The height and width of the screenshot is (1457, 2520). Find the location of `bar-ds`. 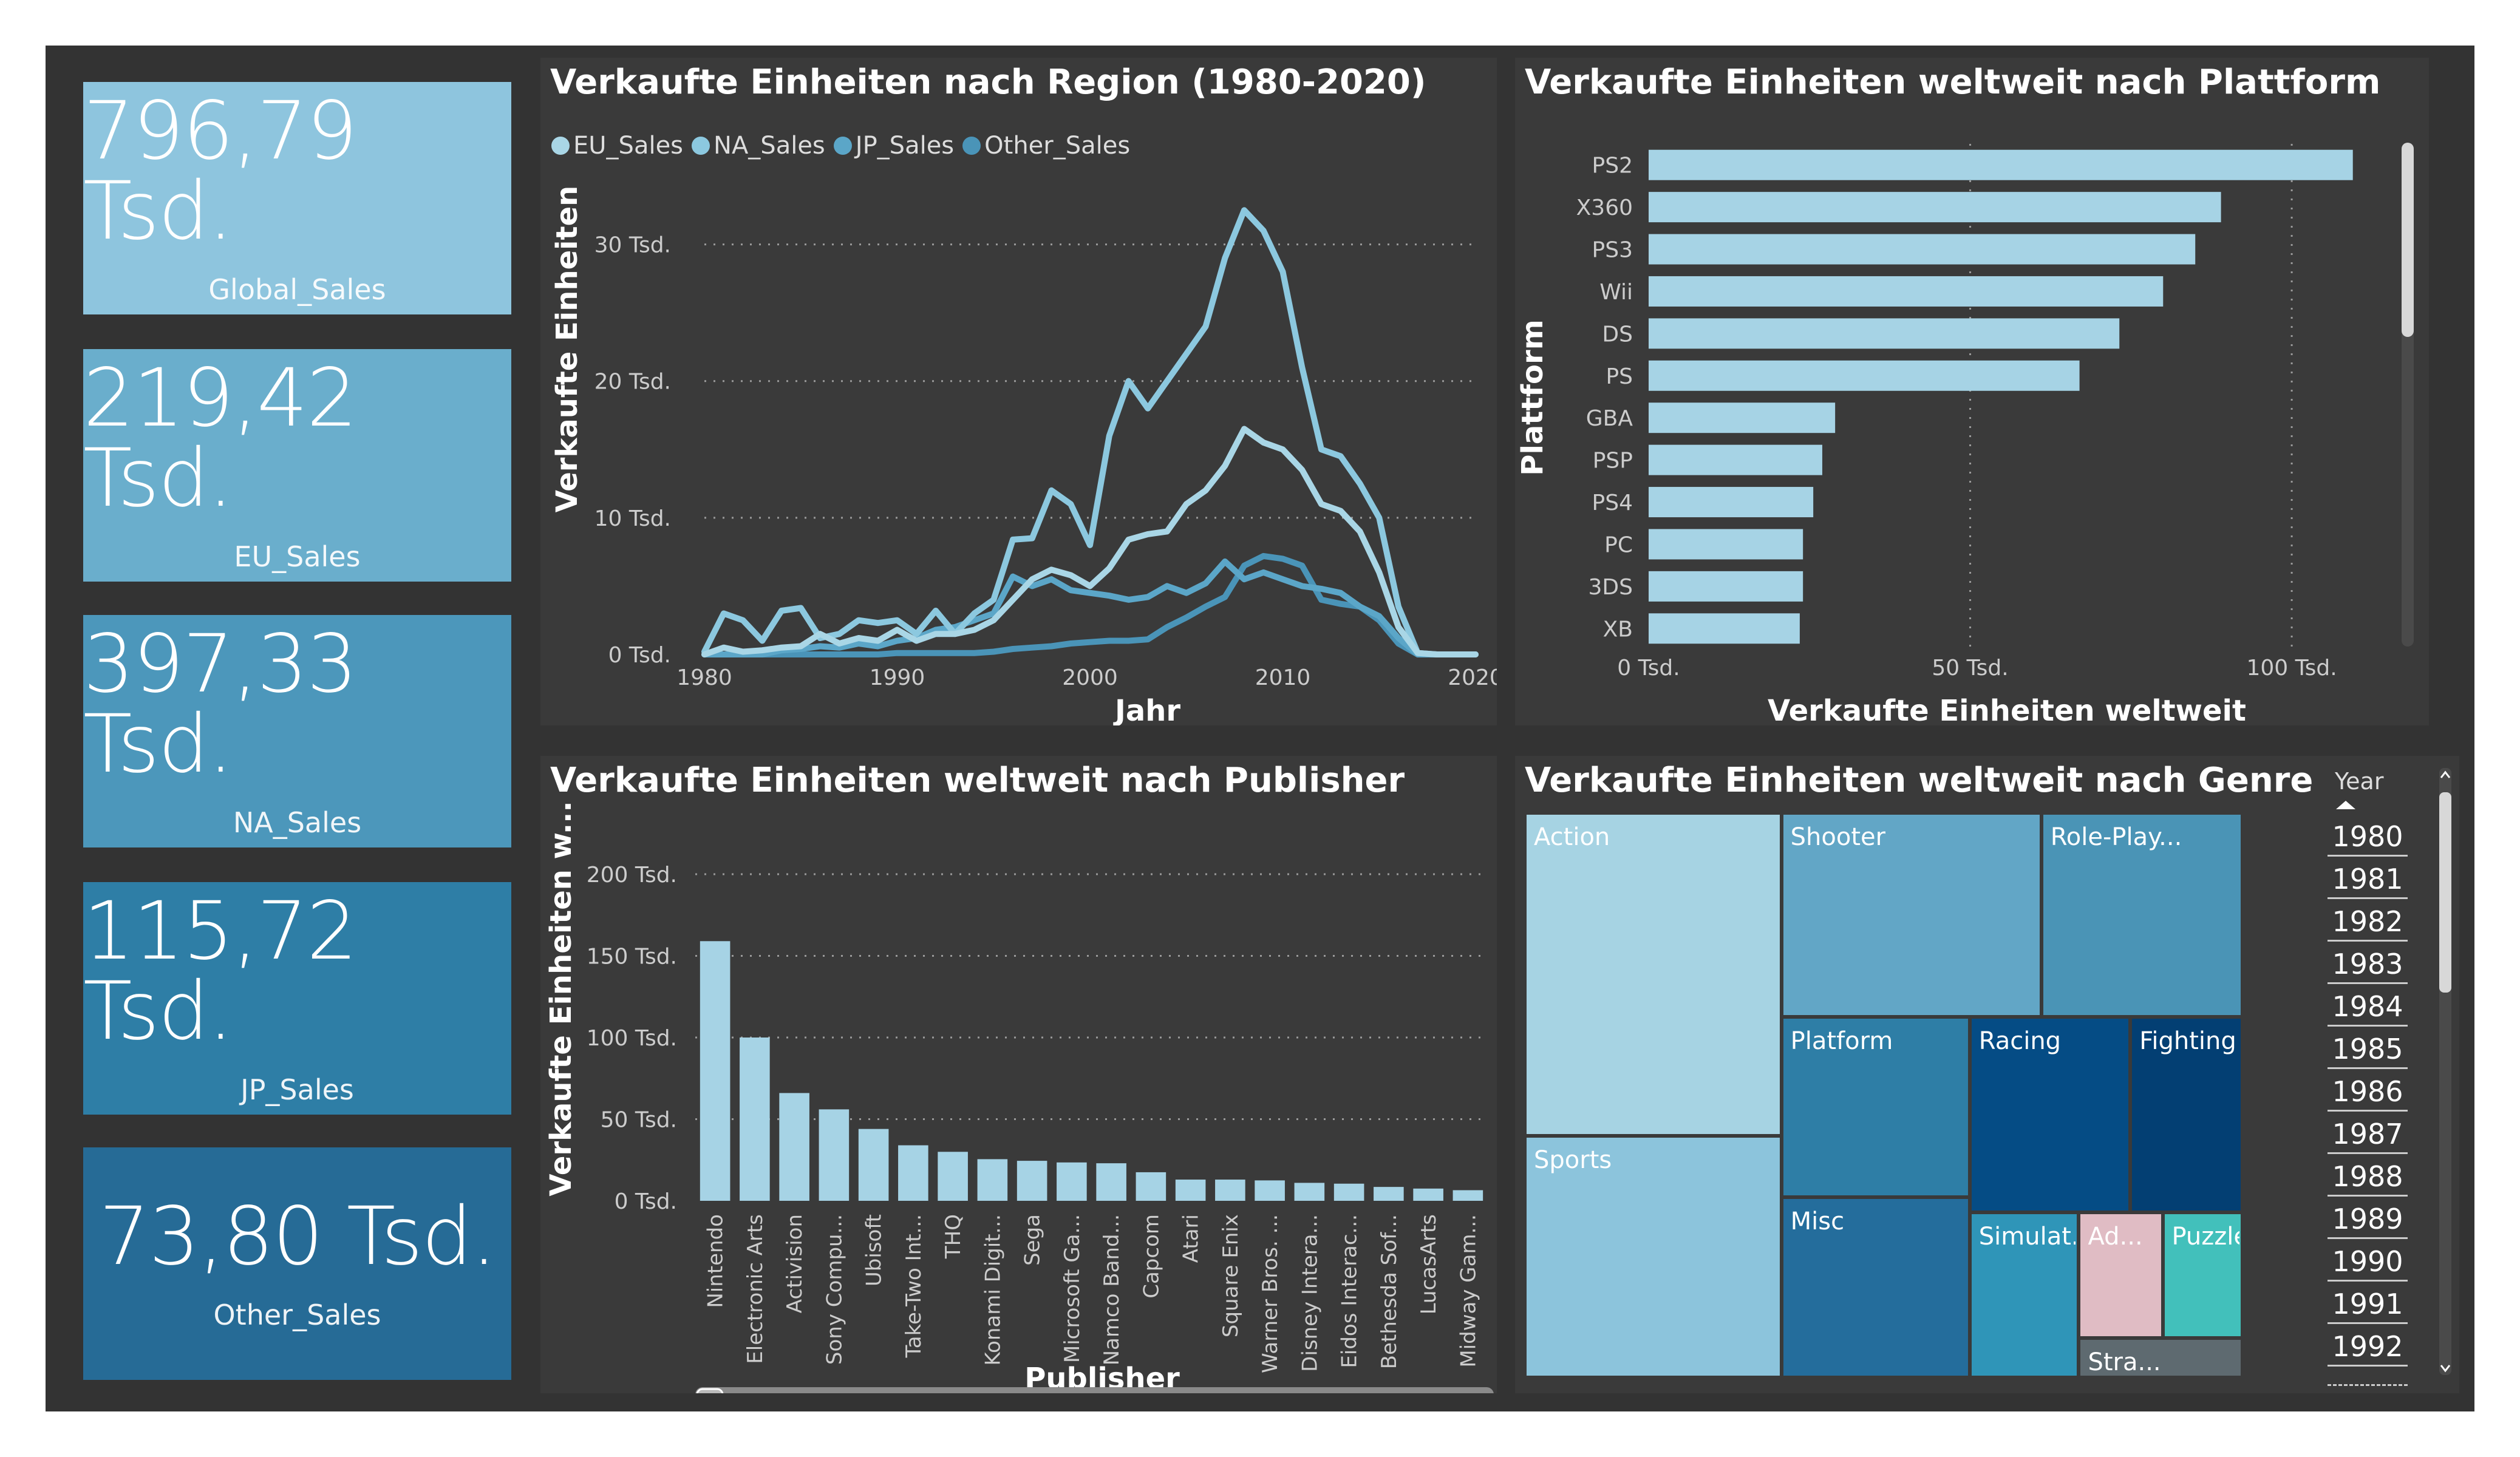

bar-ds is located at coordinates (1884, 333).